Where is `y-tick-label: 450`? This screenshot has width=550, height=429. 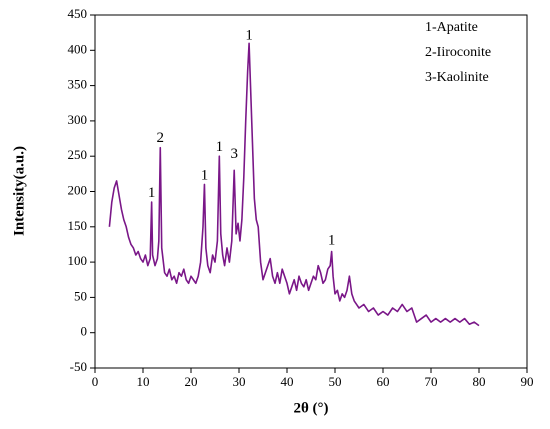 y-tick-label: 450 is located at coordinates (78, 13).